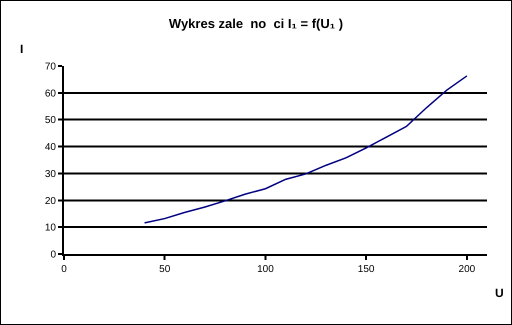  I want to click on y-axis-title: I, so click(22, 49).